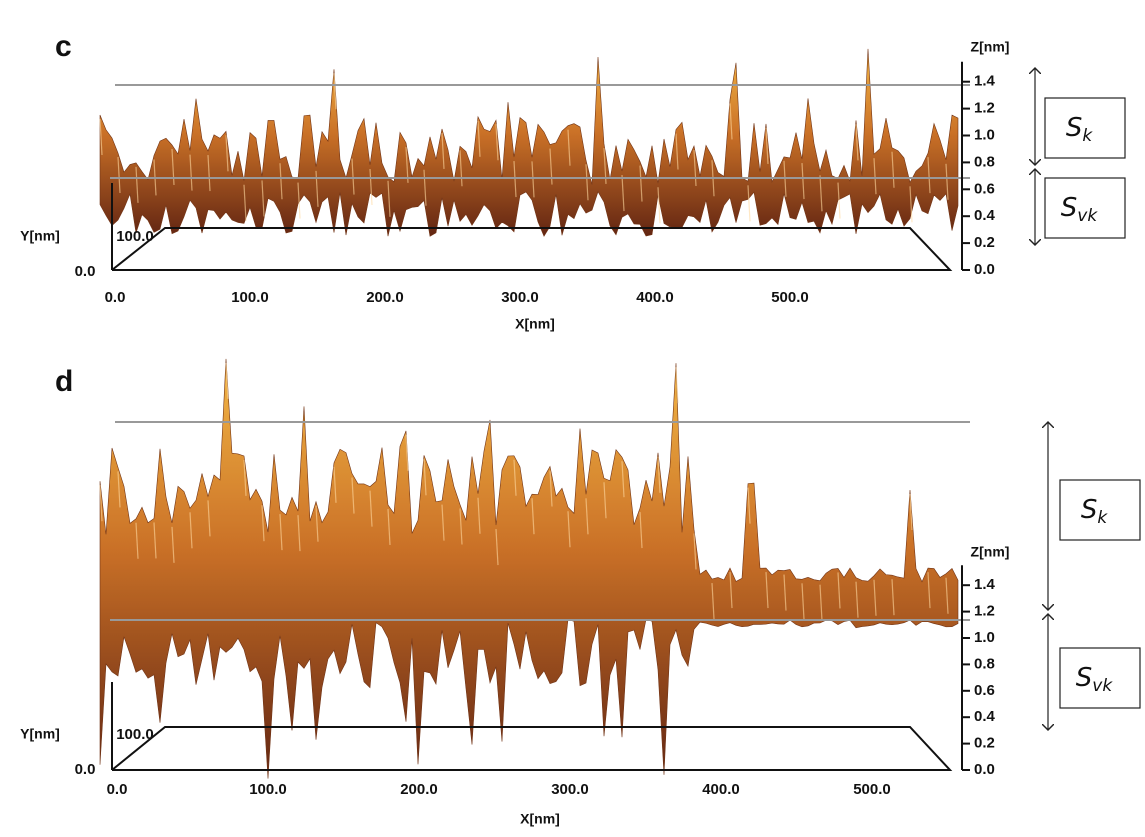 This screenshot has height=837, width=1145. Describe the element at coordinates (535, 324) in the screenshot. I see `x-axis-title: X[nm]` at that location.